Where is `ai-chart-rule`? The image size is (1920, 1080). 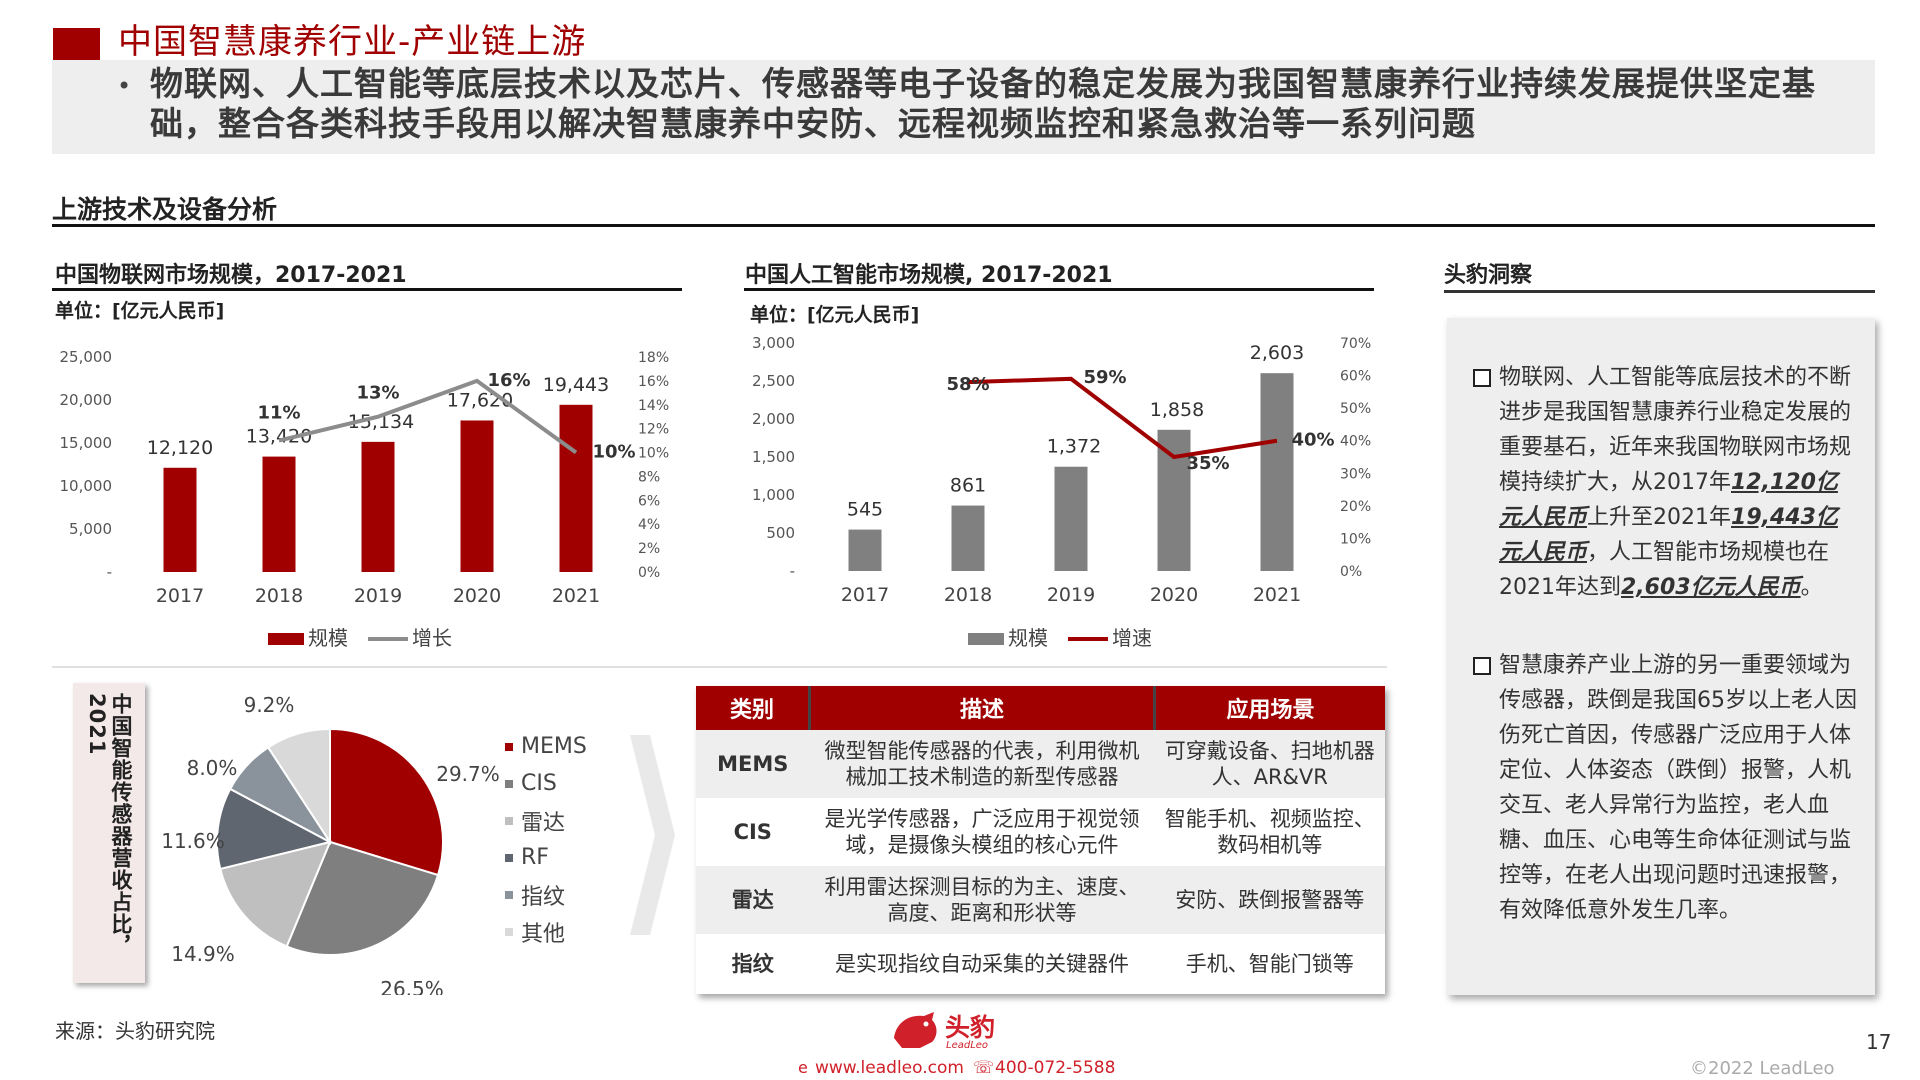
ai-chart-rule is located at coordinates (1059, 289).